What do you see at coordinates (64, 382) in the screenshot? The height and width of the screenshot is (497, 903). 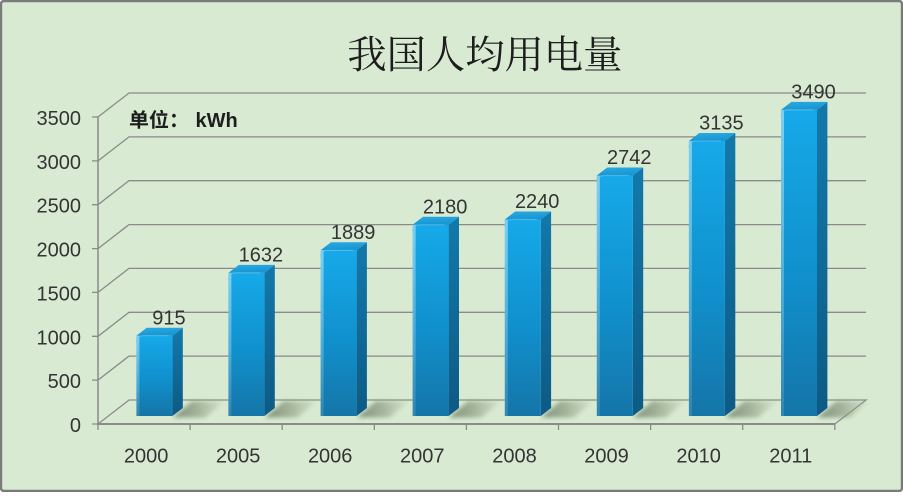 I see `svg-text: 500` at bounding box center [64, 382].